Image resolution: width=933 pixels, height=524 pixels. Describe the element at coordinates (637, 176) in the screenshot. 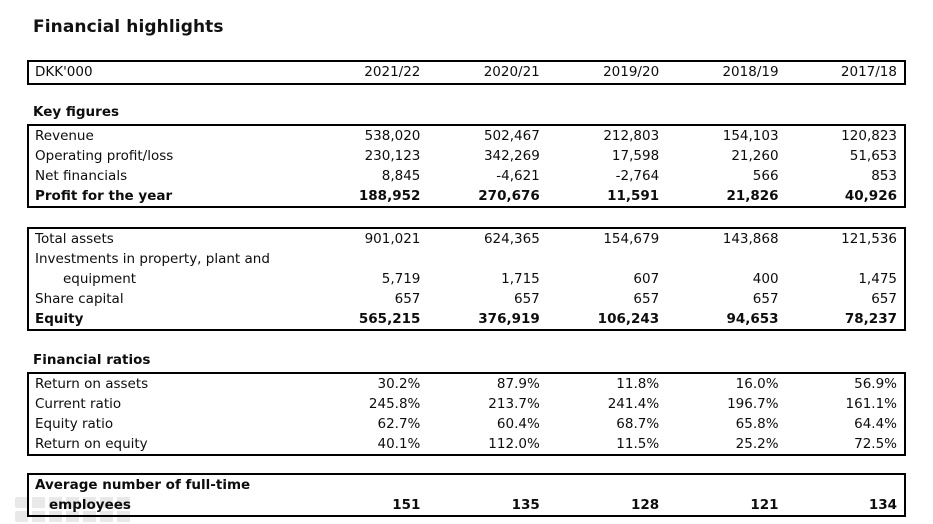

I see `cell-value: -2,764` at that location.